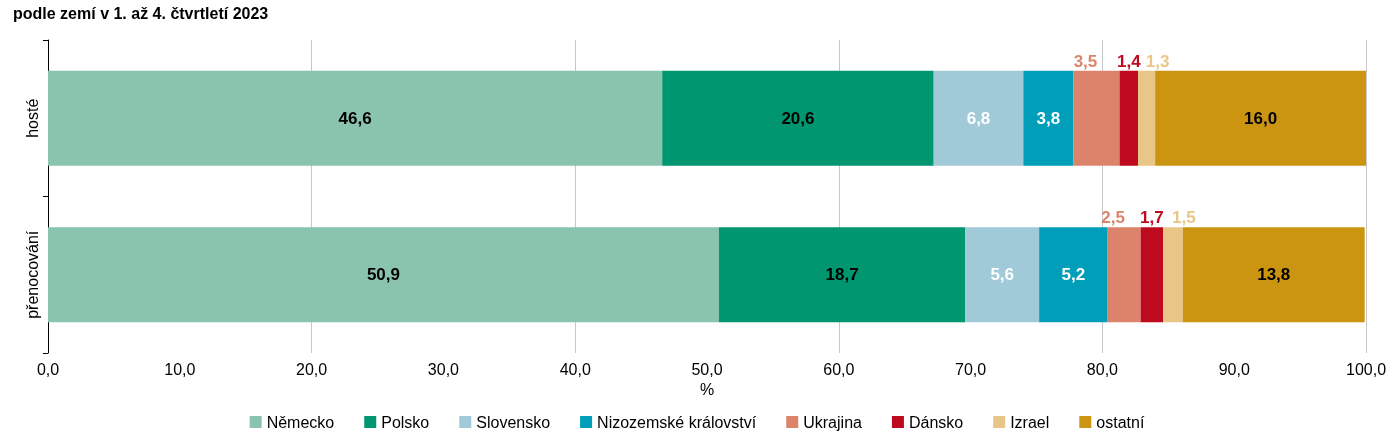 This screenshot has width=1394, height=435. I want to click on x-tick-label: 90,0, so click(1234, 369).